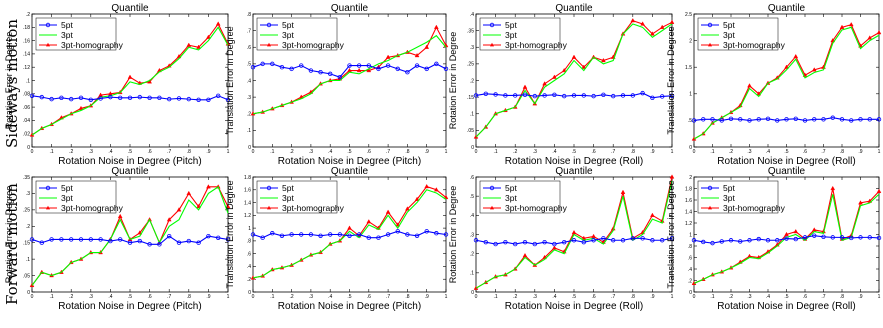 Image resolution: width=883 pixels, height=328 pixels. Describe the element at coordinates (26, 121) in the screenshot. I see `y-tick-label: .04` at that location.